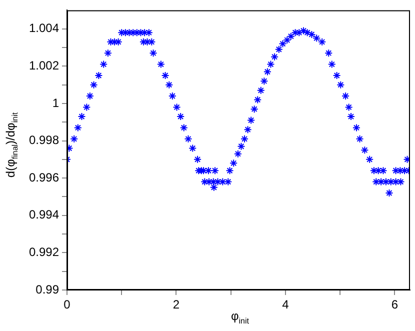 The width and height of the screenshot is (415, 331). Describe the element at coordinates (240, 317) in the screenshot. I see `x-axis-title: φ$_{init}$` at that location.